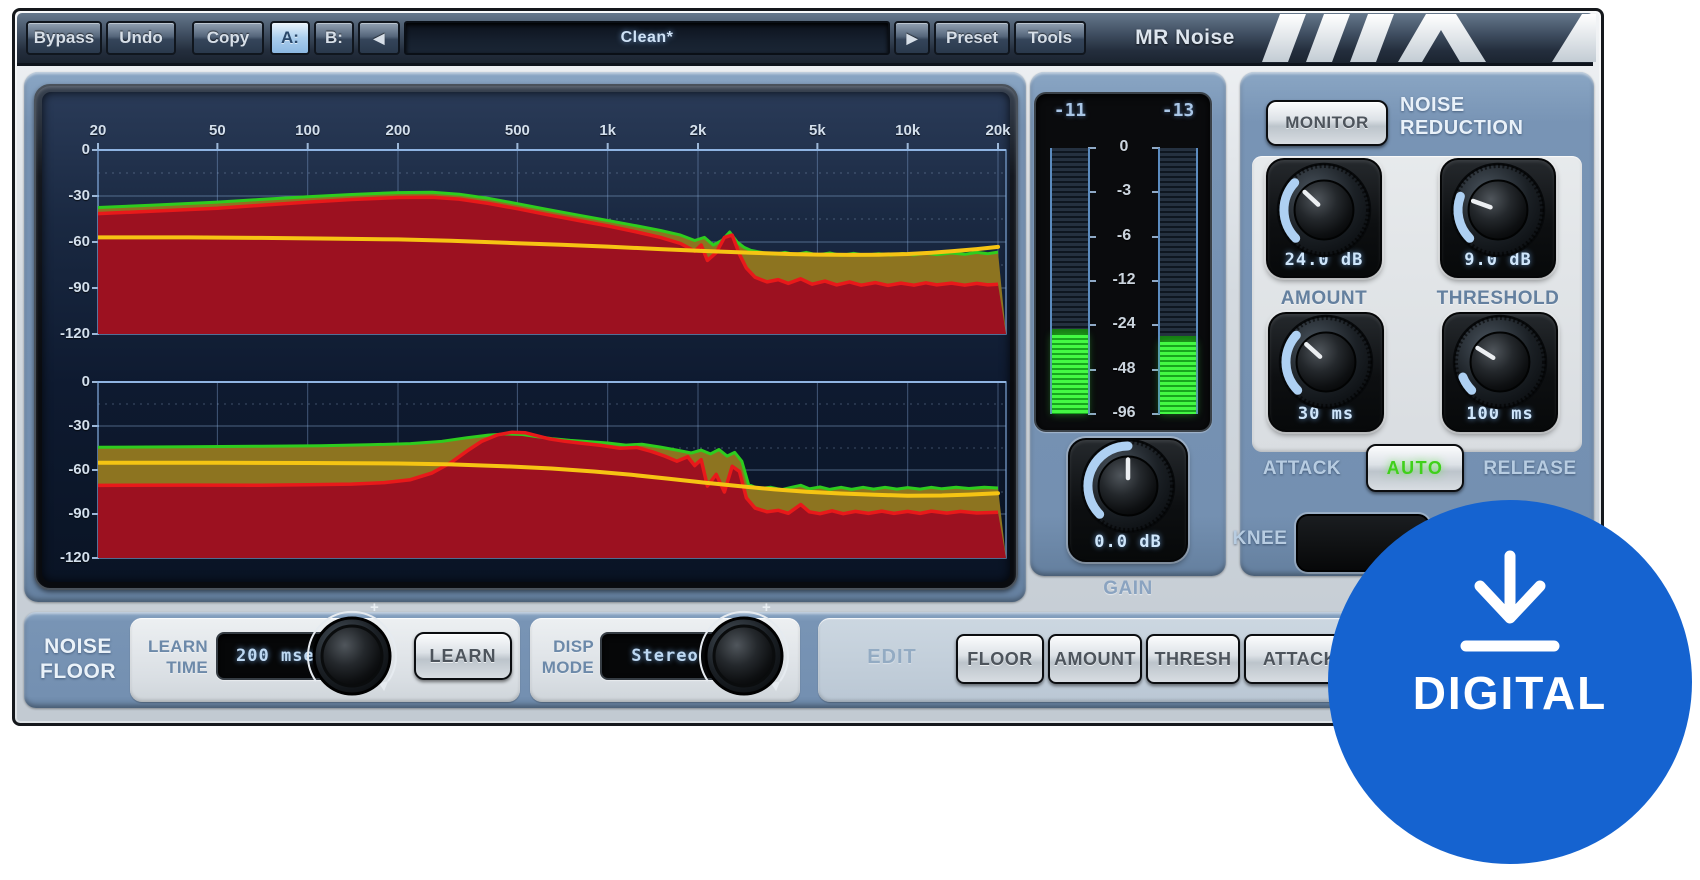 Image resolution: width=1700 pixels, height=880 pixels. What do you see at coordinates (64, 38) in the screenshot?
I see `bypass-button: Bypass` at bounding box center [64, 38].